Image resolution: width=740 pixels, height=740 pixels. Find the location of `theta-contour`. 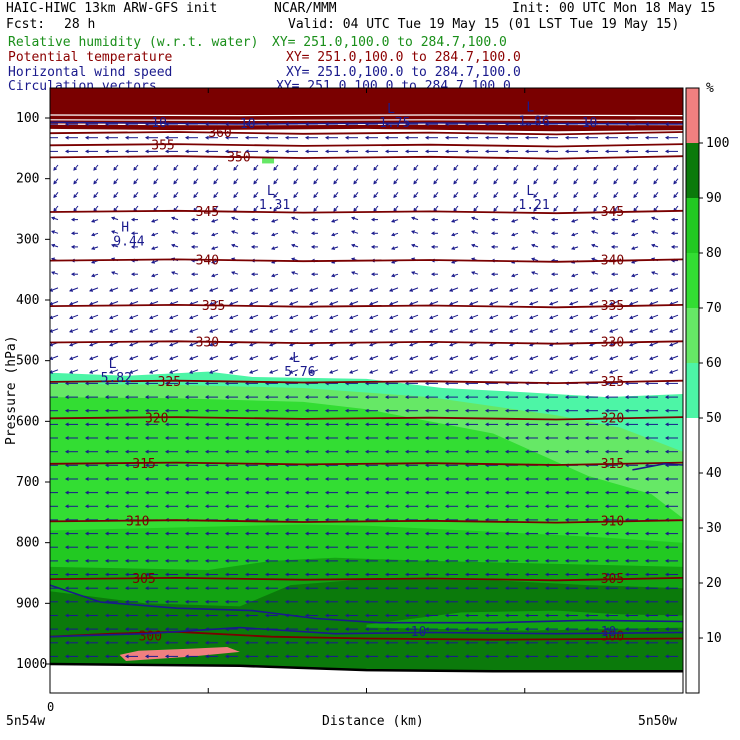

theta-contour is located at coordinates (366, 579).